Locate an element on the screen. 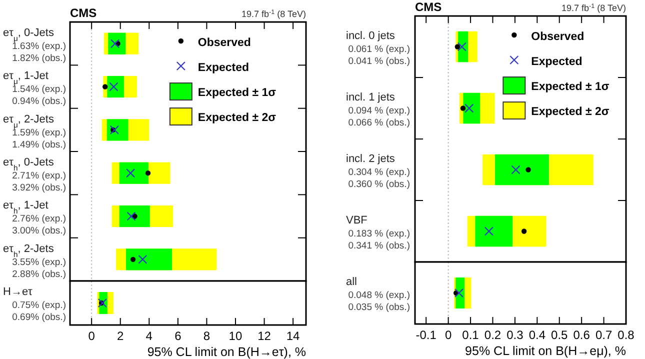  x-tick-label: 0.5 is located at coordinates (559, 335).